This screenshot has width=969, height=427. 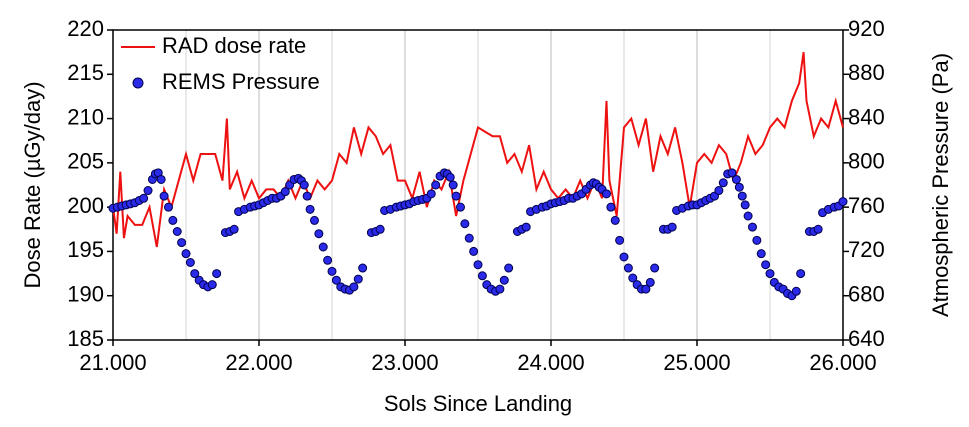 What do you see at coordinates (866, 205) in the screenshot?
I see `y2-tick-label: 760` at bounding box center [866, 205].